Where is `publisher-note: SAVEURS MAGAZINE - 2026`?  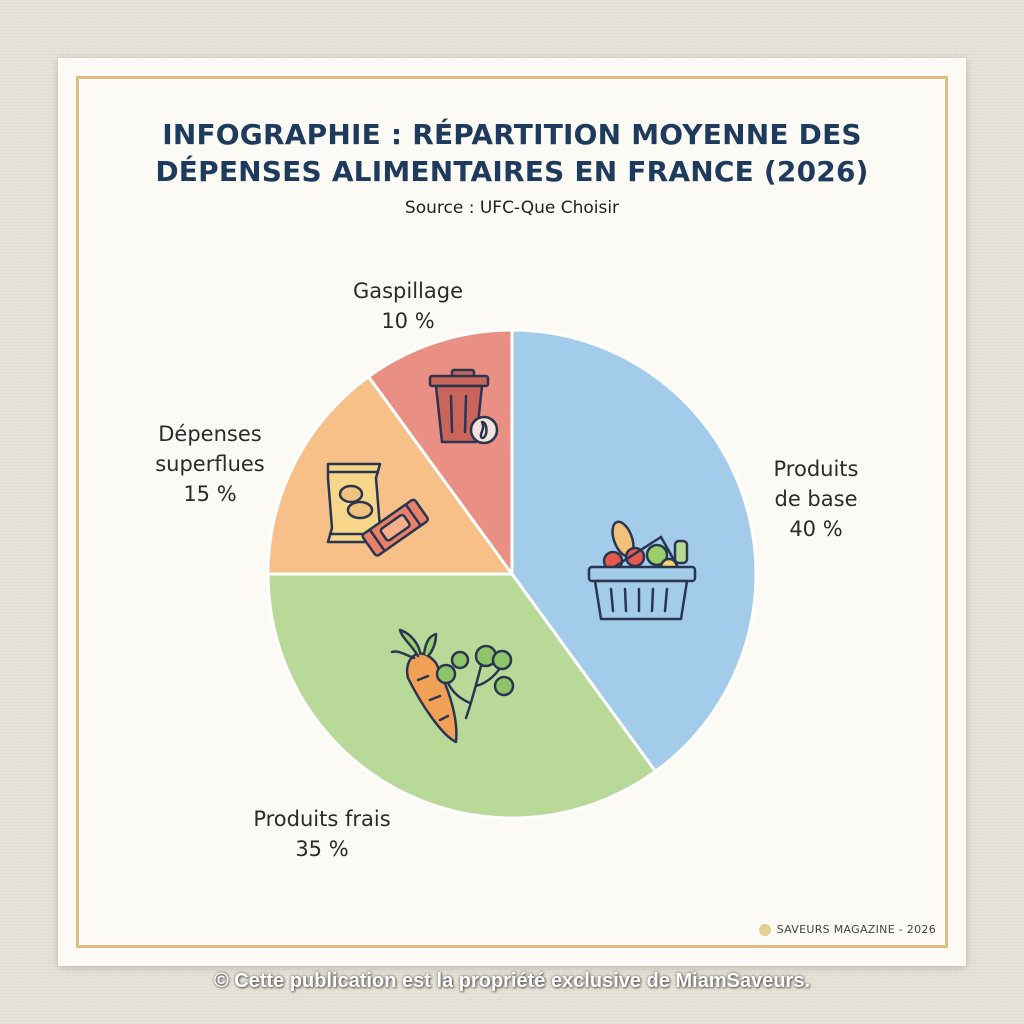
publisher-note: SAVEURS MAGAZINE - 2026 is located at coordinates (847, 929).